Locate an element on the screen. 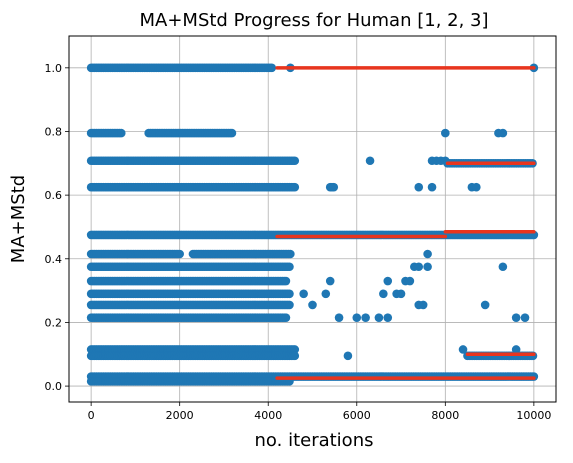  x-axis: 0 2000 4000 6000 8000 10000 is located at coordinates (319, 412).